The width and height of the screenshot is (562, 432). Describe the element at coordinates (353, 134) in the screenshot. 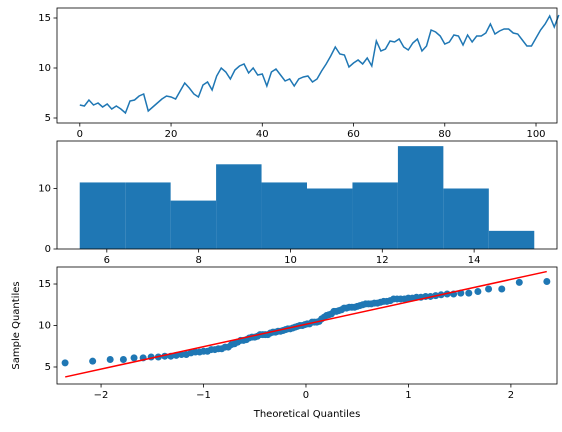

I see `x-tick-label: 60` at that location.